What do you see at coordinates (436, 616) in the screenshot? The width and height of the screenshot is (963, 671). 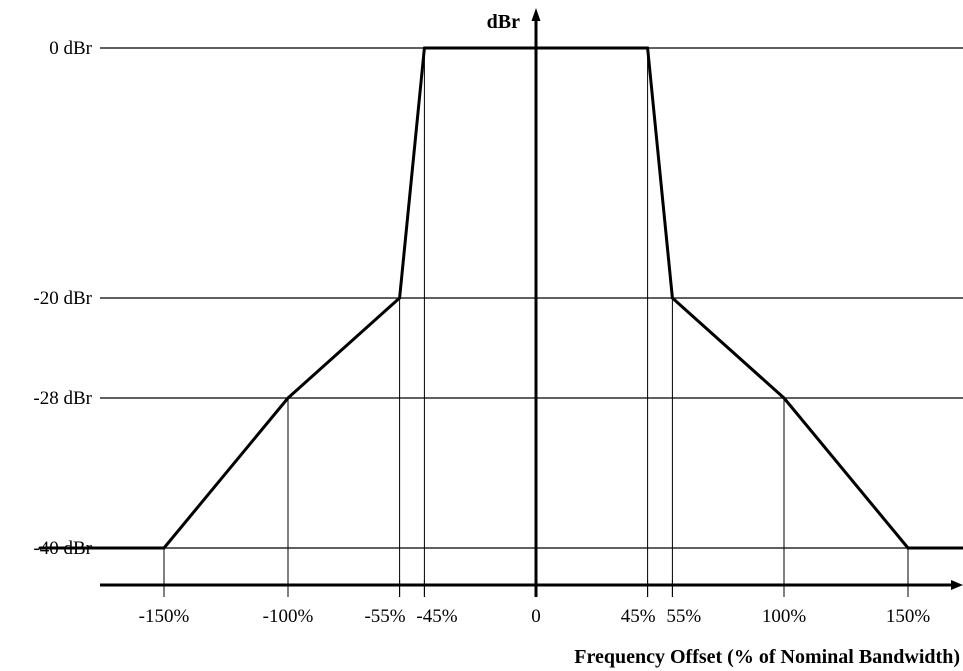 I see `x-tick-label: -45%` at bounding box center [436, 616].